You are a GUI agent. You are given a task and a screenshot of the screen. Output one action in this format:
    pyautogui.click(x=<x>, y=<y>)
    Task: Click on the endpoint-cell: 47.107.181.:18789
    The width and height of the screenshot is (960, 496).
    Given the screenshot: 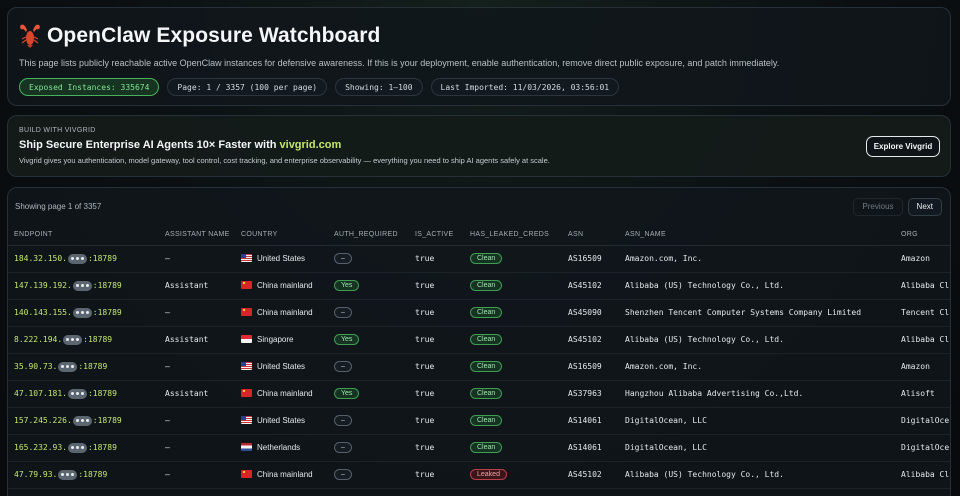 What is the action you would take?
    pyautogui.click(x=83, y=394)
    